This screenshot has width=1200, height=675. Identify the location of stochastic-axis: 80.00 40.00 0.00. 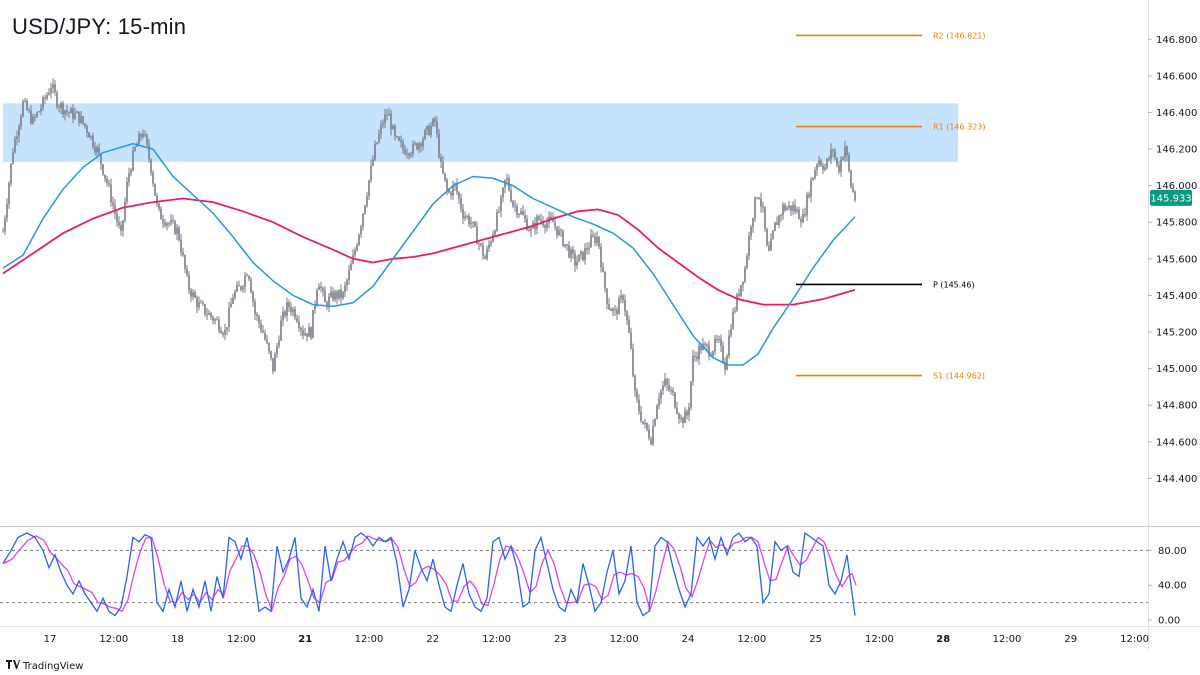
(1167, 586).